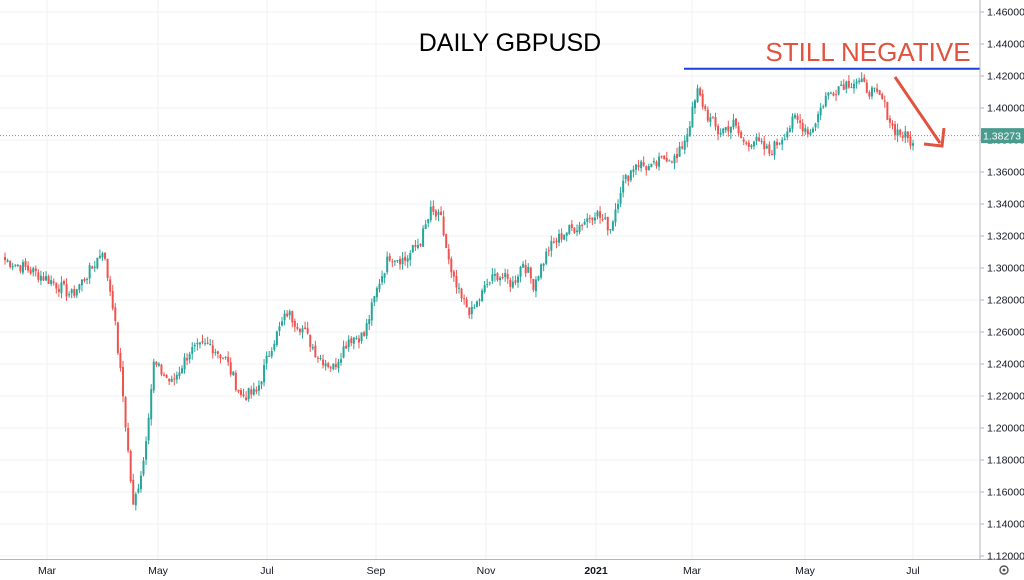  What do you see at coordinates (1005, 301) in the screenshot?
I see `y-tick-label: 1.28000` at bounding box center [1005, 301].